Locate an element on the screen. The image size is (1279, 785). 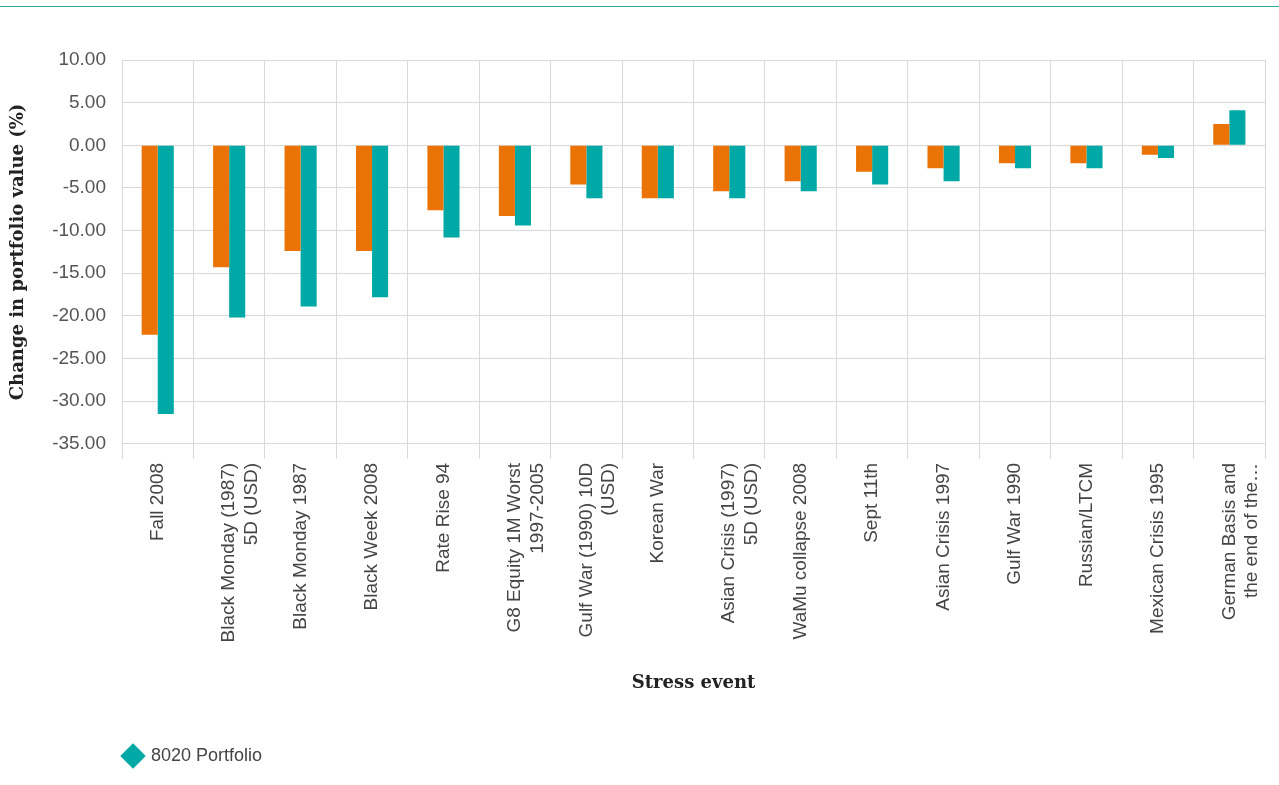
x-tick-label: Mexican Crisis 1995 is located at coordinates (1157, 548).